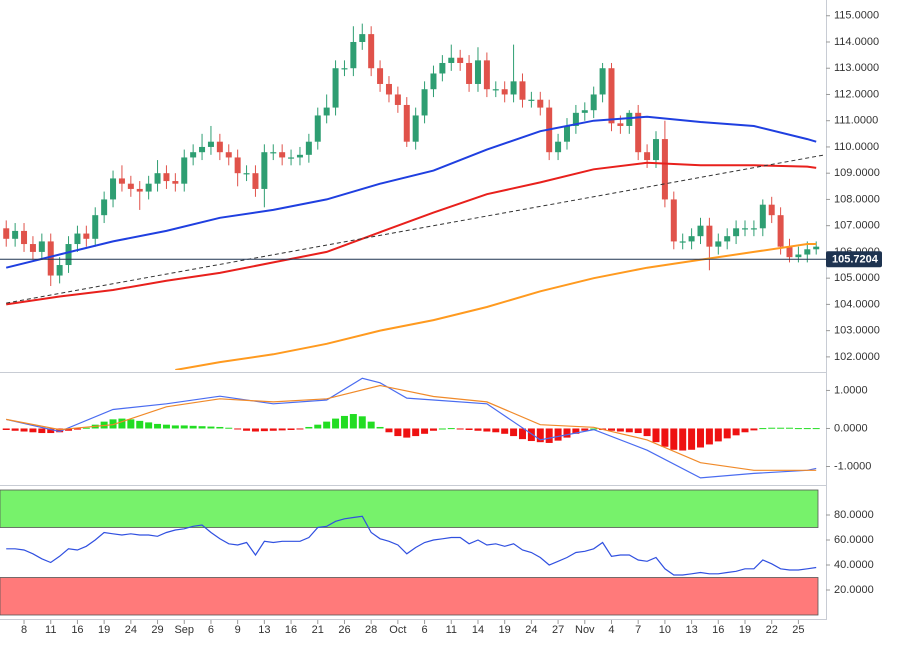 This screenshot has height=650, width=903. Describe the element at coordinates (856, 68) in the screenshot. I see `y-tick-label: 113.0000` at that location.